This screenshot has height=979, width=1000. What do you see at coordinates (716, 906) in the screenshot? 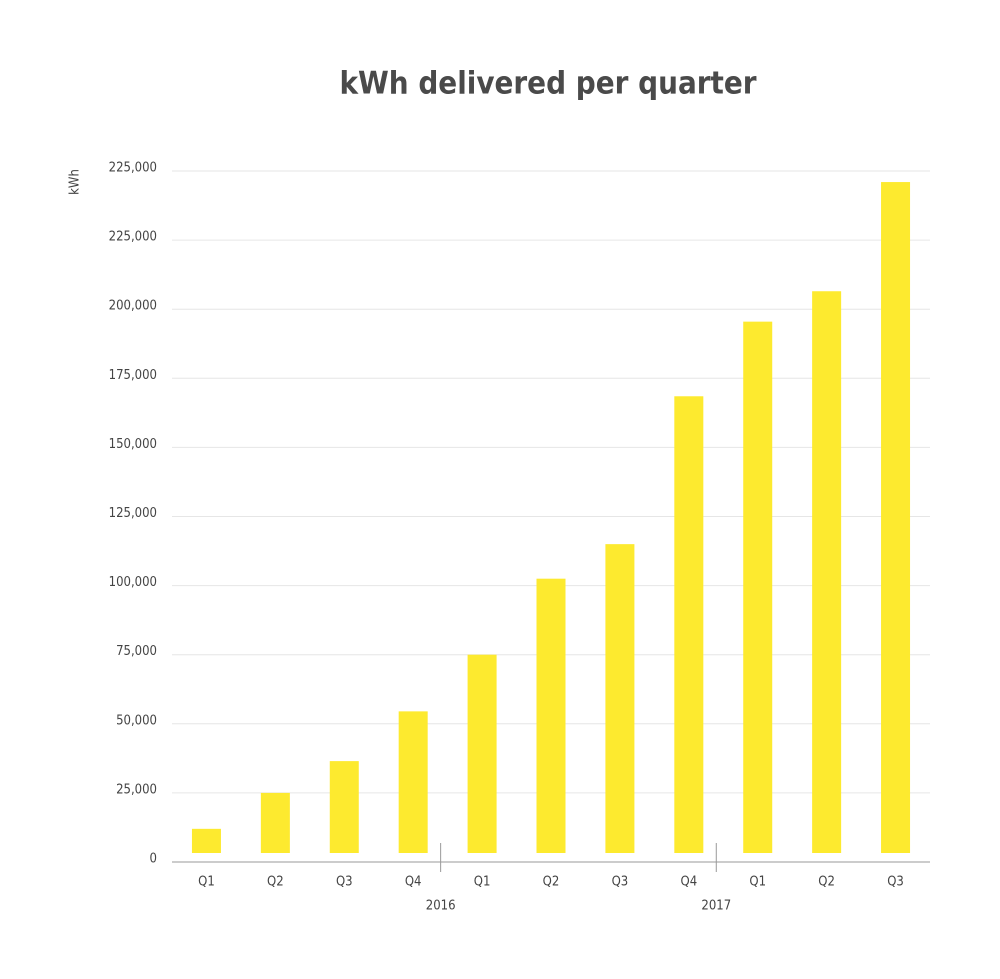
I see `year-label: 2017` at bounding box center [716, 906].